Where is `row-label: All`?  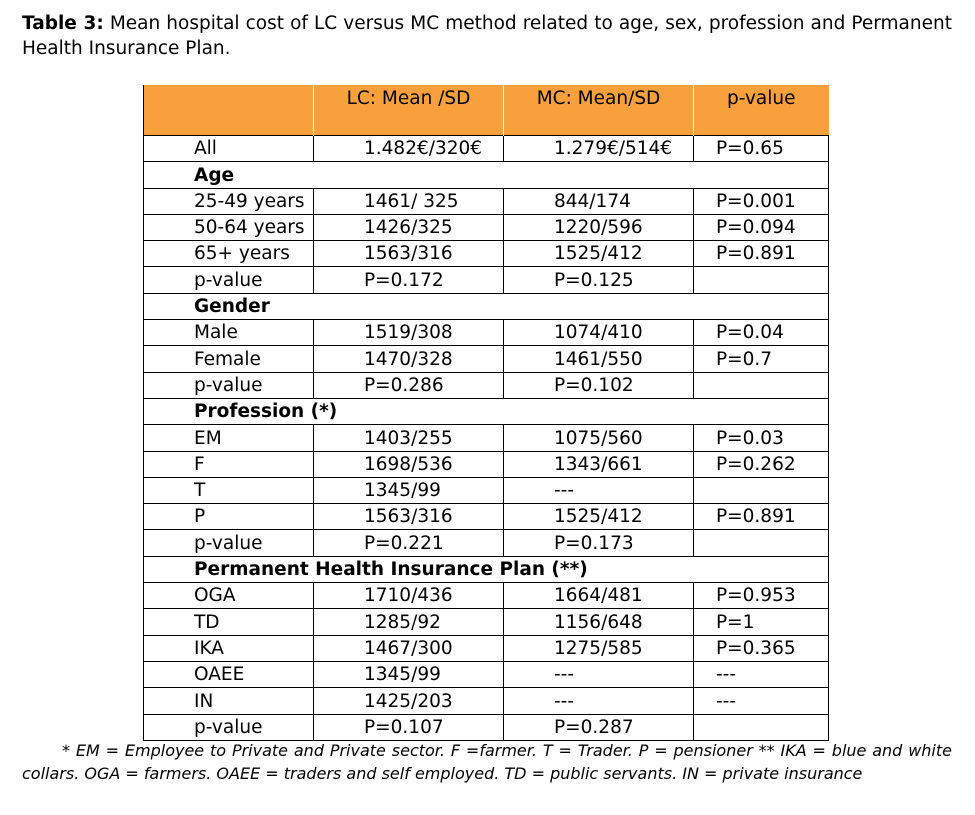 row-label: All is located at coordinates (228, 148).